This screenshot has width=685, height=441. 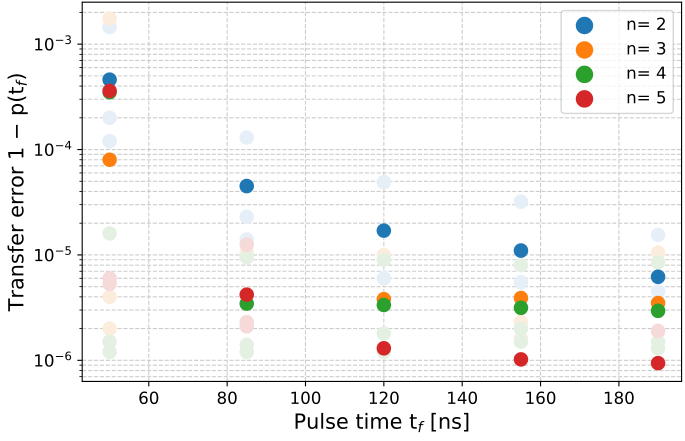 What do you see at coordinates (646, 24) in the screenshot?
I see `legend-label: n= 2` at bounding box center [646, 24].